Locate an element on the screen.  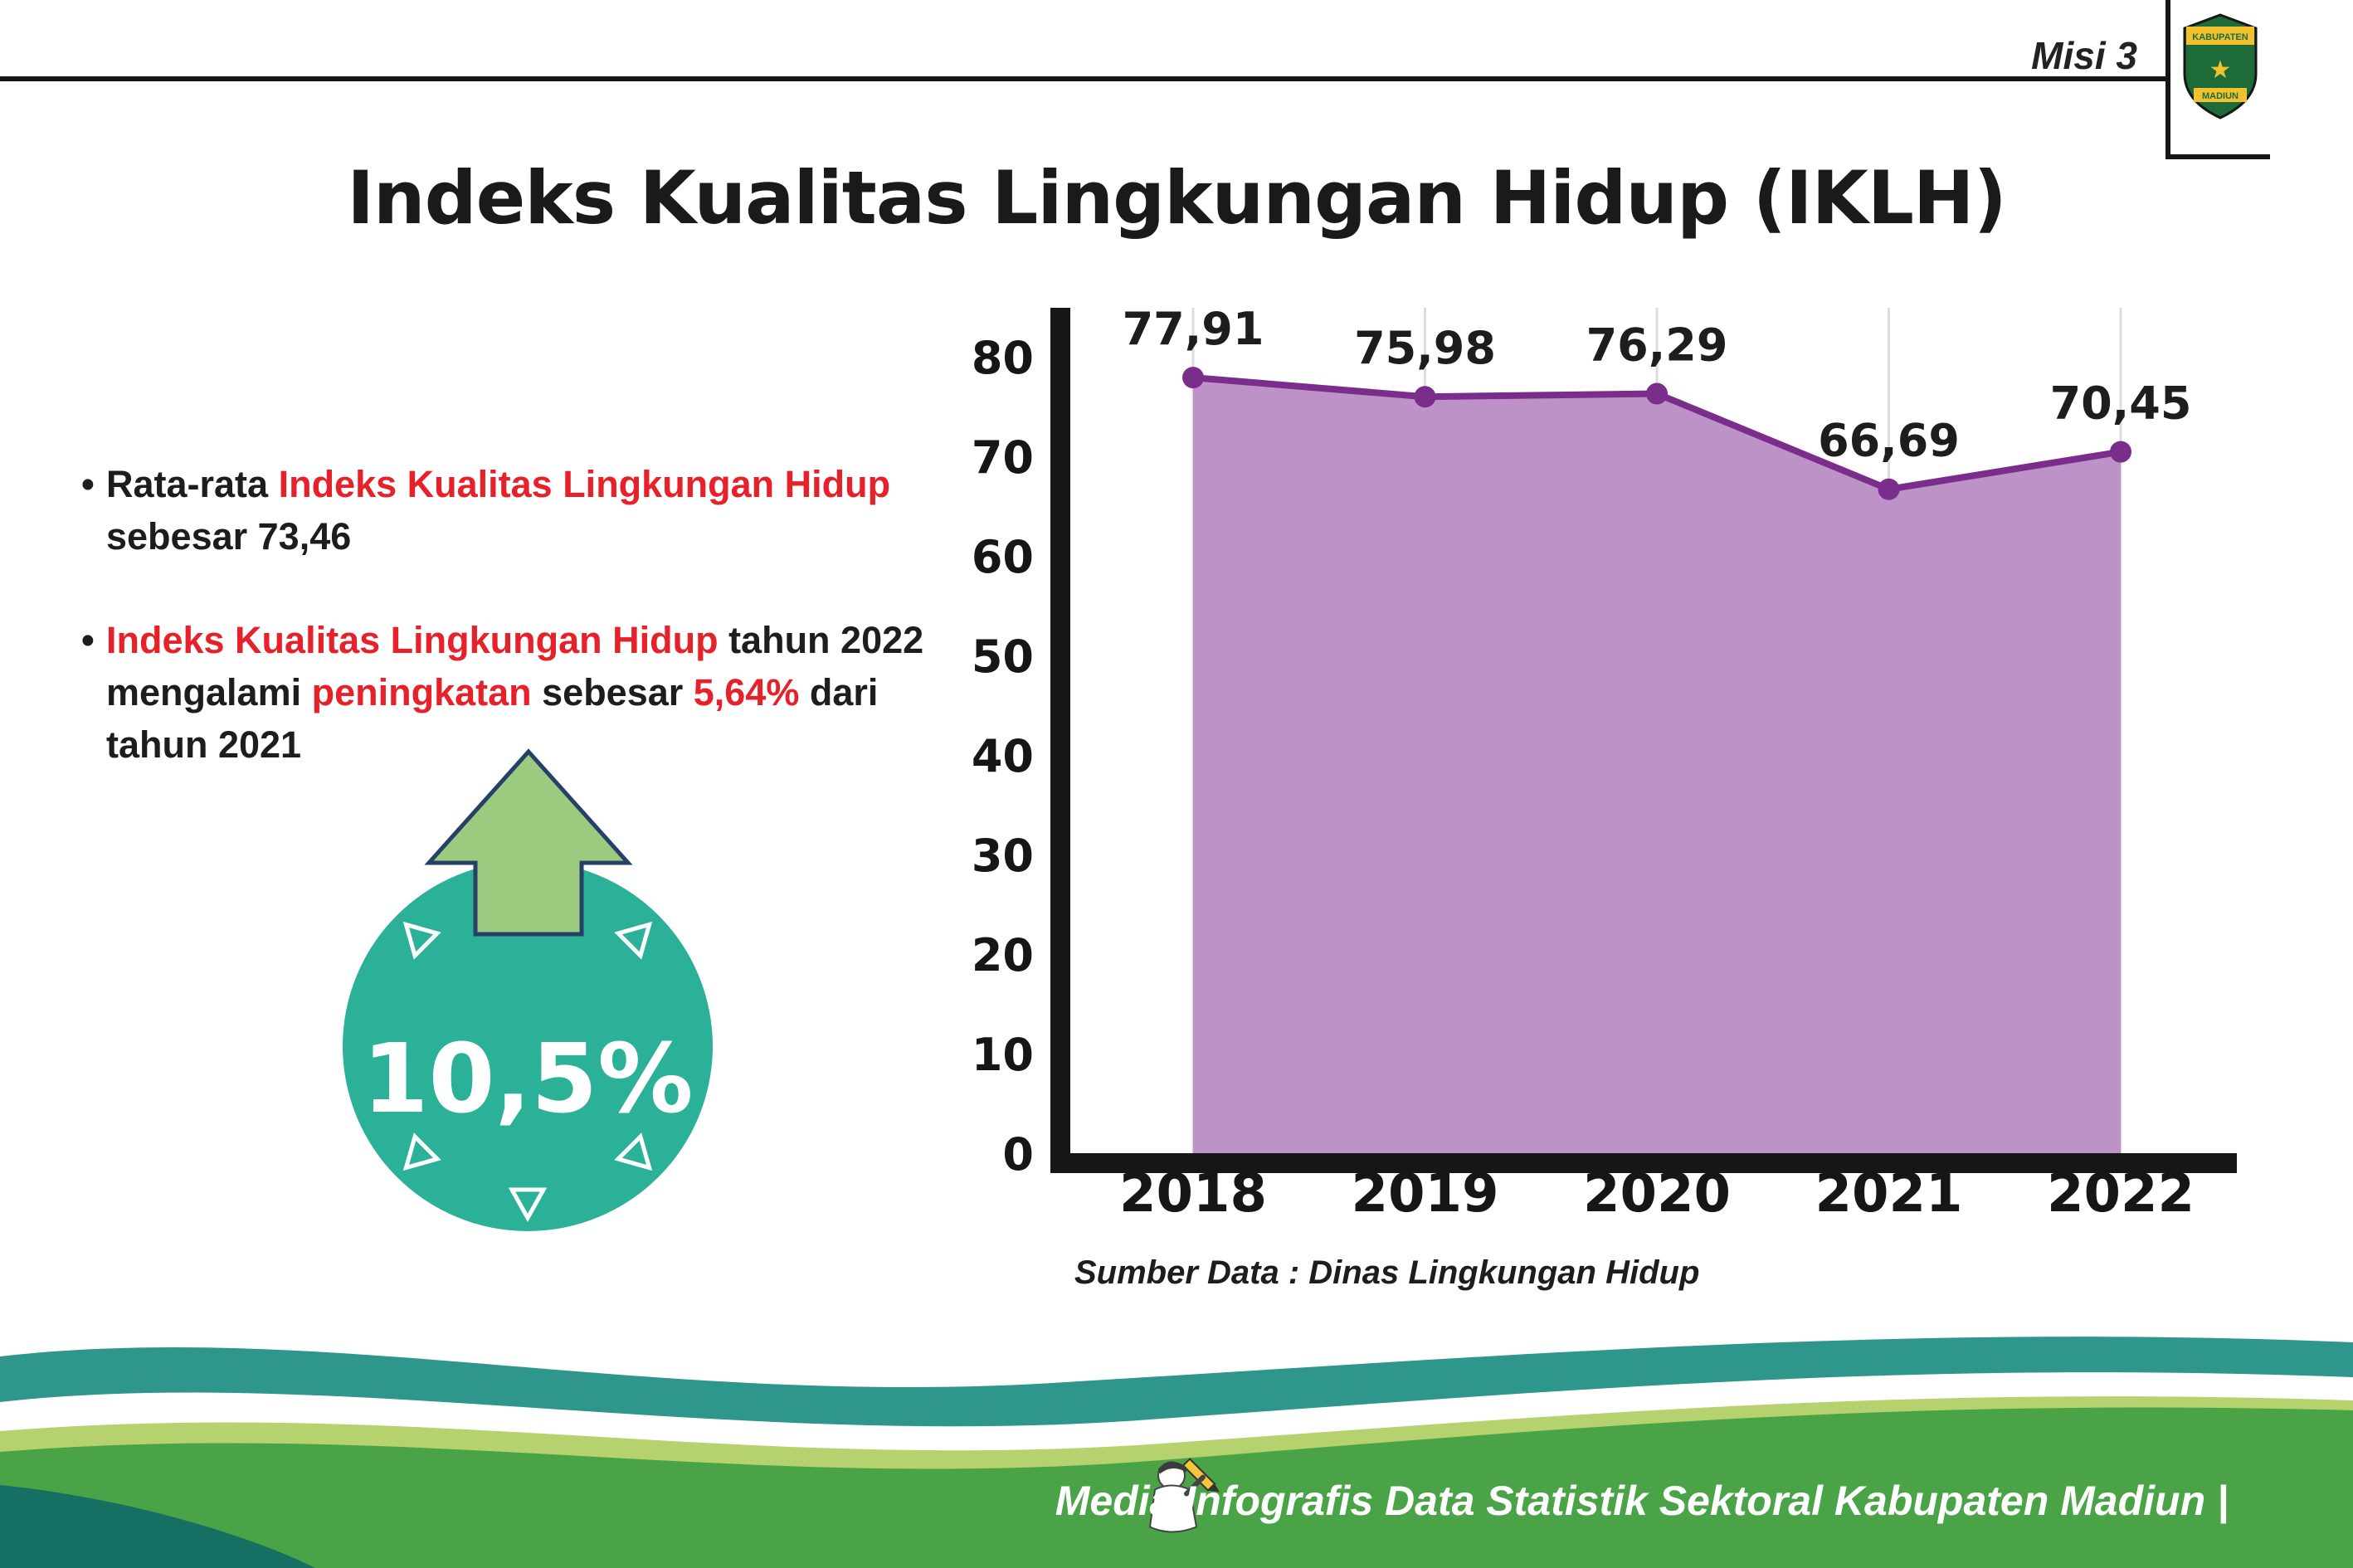
y-tick-label: 30 is located at coordinates (1003, 856).